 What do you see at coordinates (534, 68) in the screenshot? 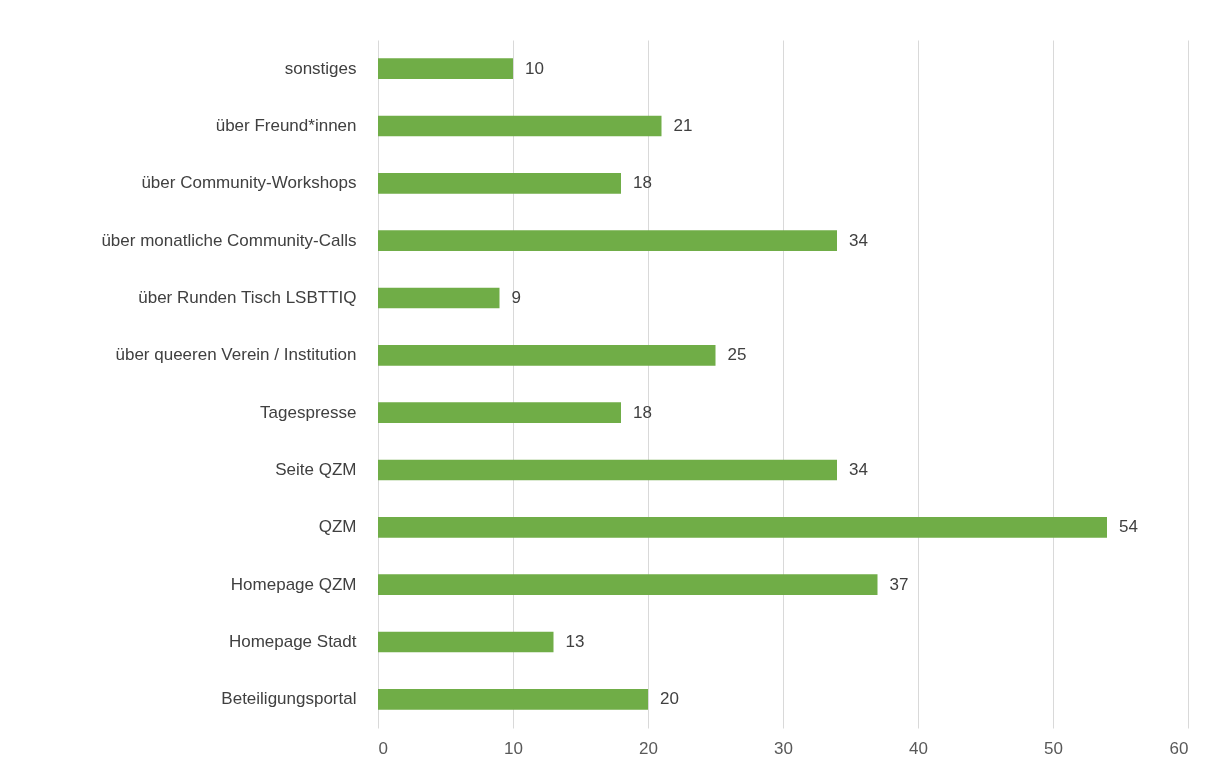
I see `data-label: 10` at bounding box center [534, 68].